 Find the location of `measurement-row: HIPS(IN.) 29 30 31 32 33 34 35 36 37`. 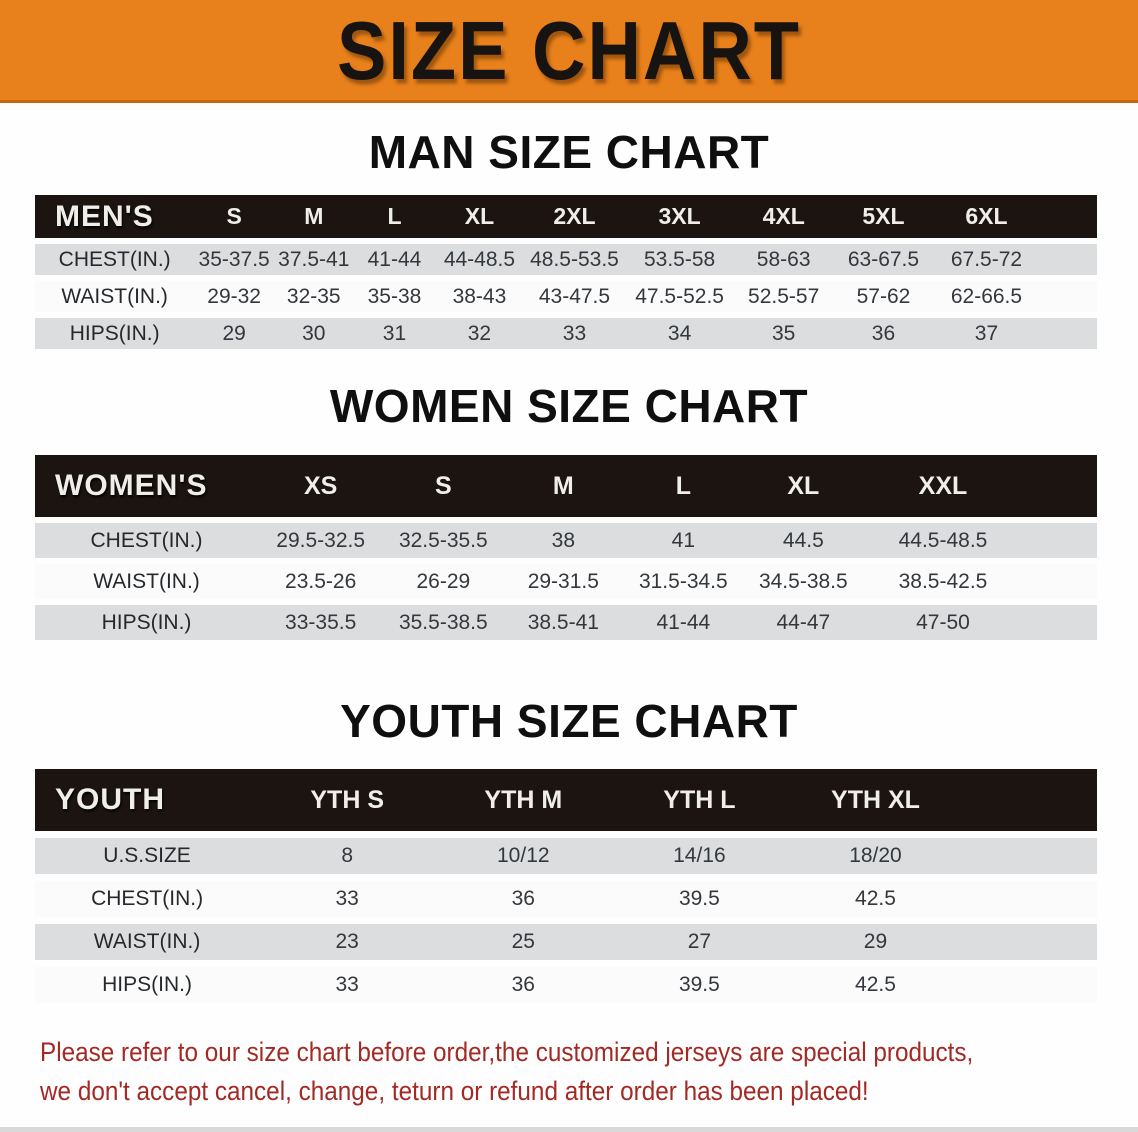

measurement-row: HIPS(IN.) 29 30 31 32 33 34 35 36 37 is located at coordinates (566, 330).